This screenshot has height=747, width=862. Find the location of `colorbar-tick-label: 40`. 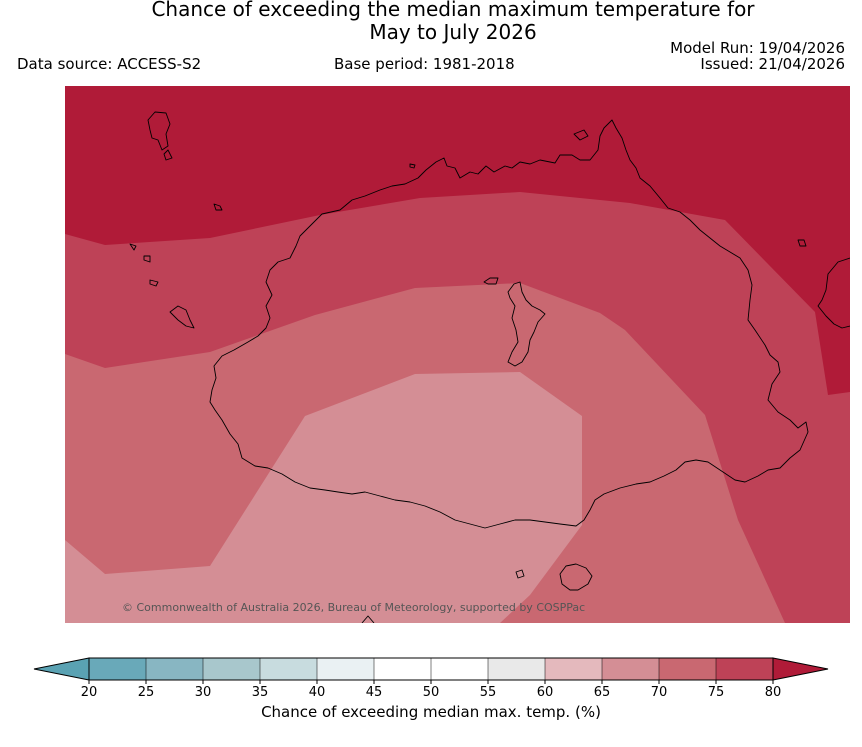

colorbar-tick-label: 40 is located at coordinates (317, 692).